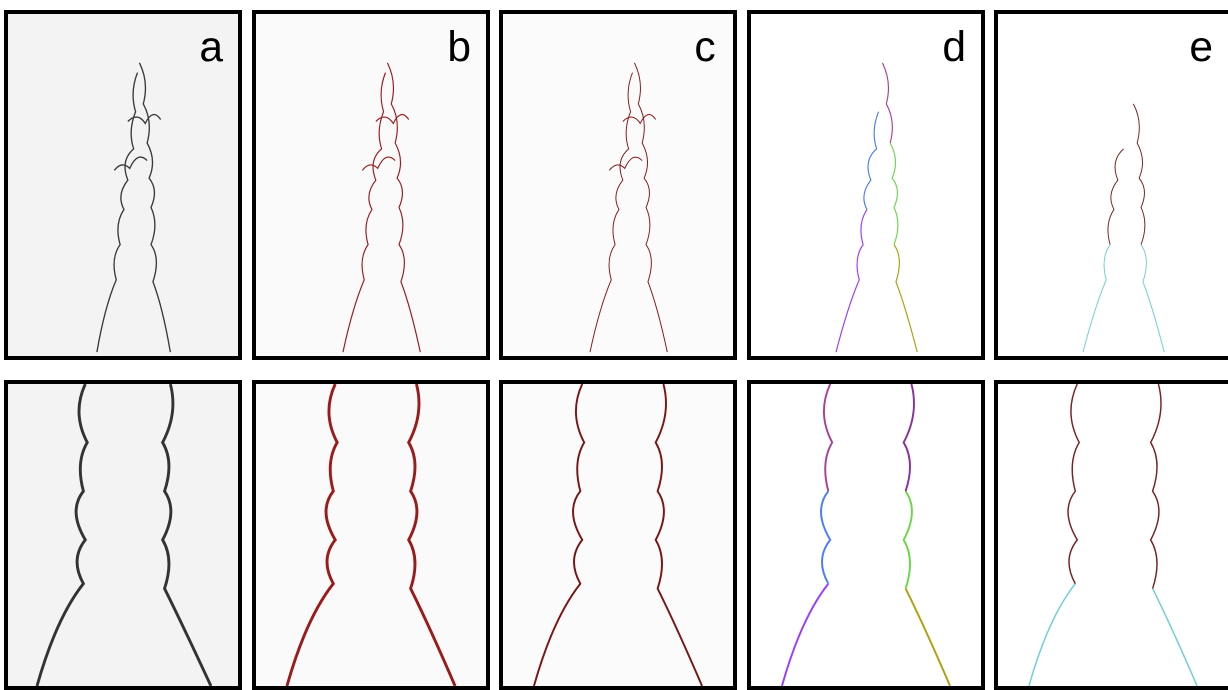 This screenshot has width=1228, height=690. I want to click on flame-image-c-zoom, so click(618, 535).